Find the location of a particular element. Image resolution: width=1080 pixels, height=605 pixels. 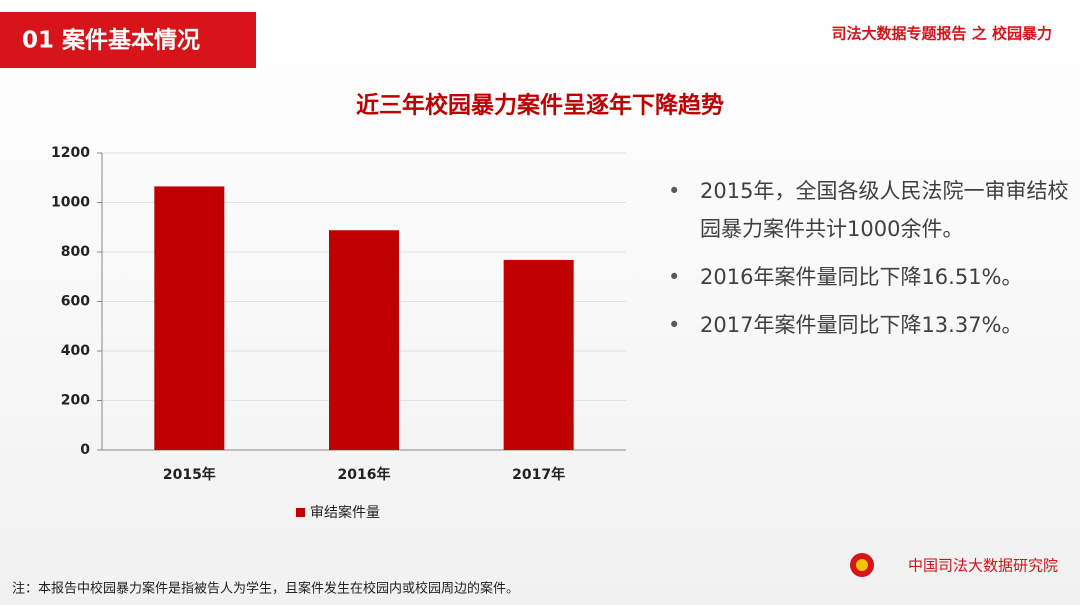

chart-title: 近三年校园暴力案件呈逐年下降趋势 is located at coordinates (540, 105).